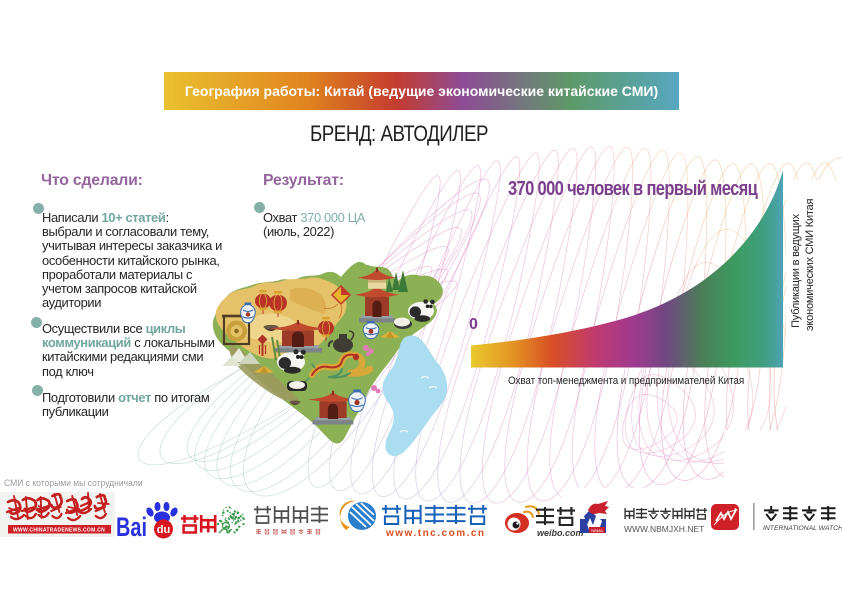 This screenshot has width=842, height=595. What do you see at coordinates (664, 529) in the screenshot?
I see `svg-text: WWW.NBMJXH.NET` at bounding box center [664, 529].